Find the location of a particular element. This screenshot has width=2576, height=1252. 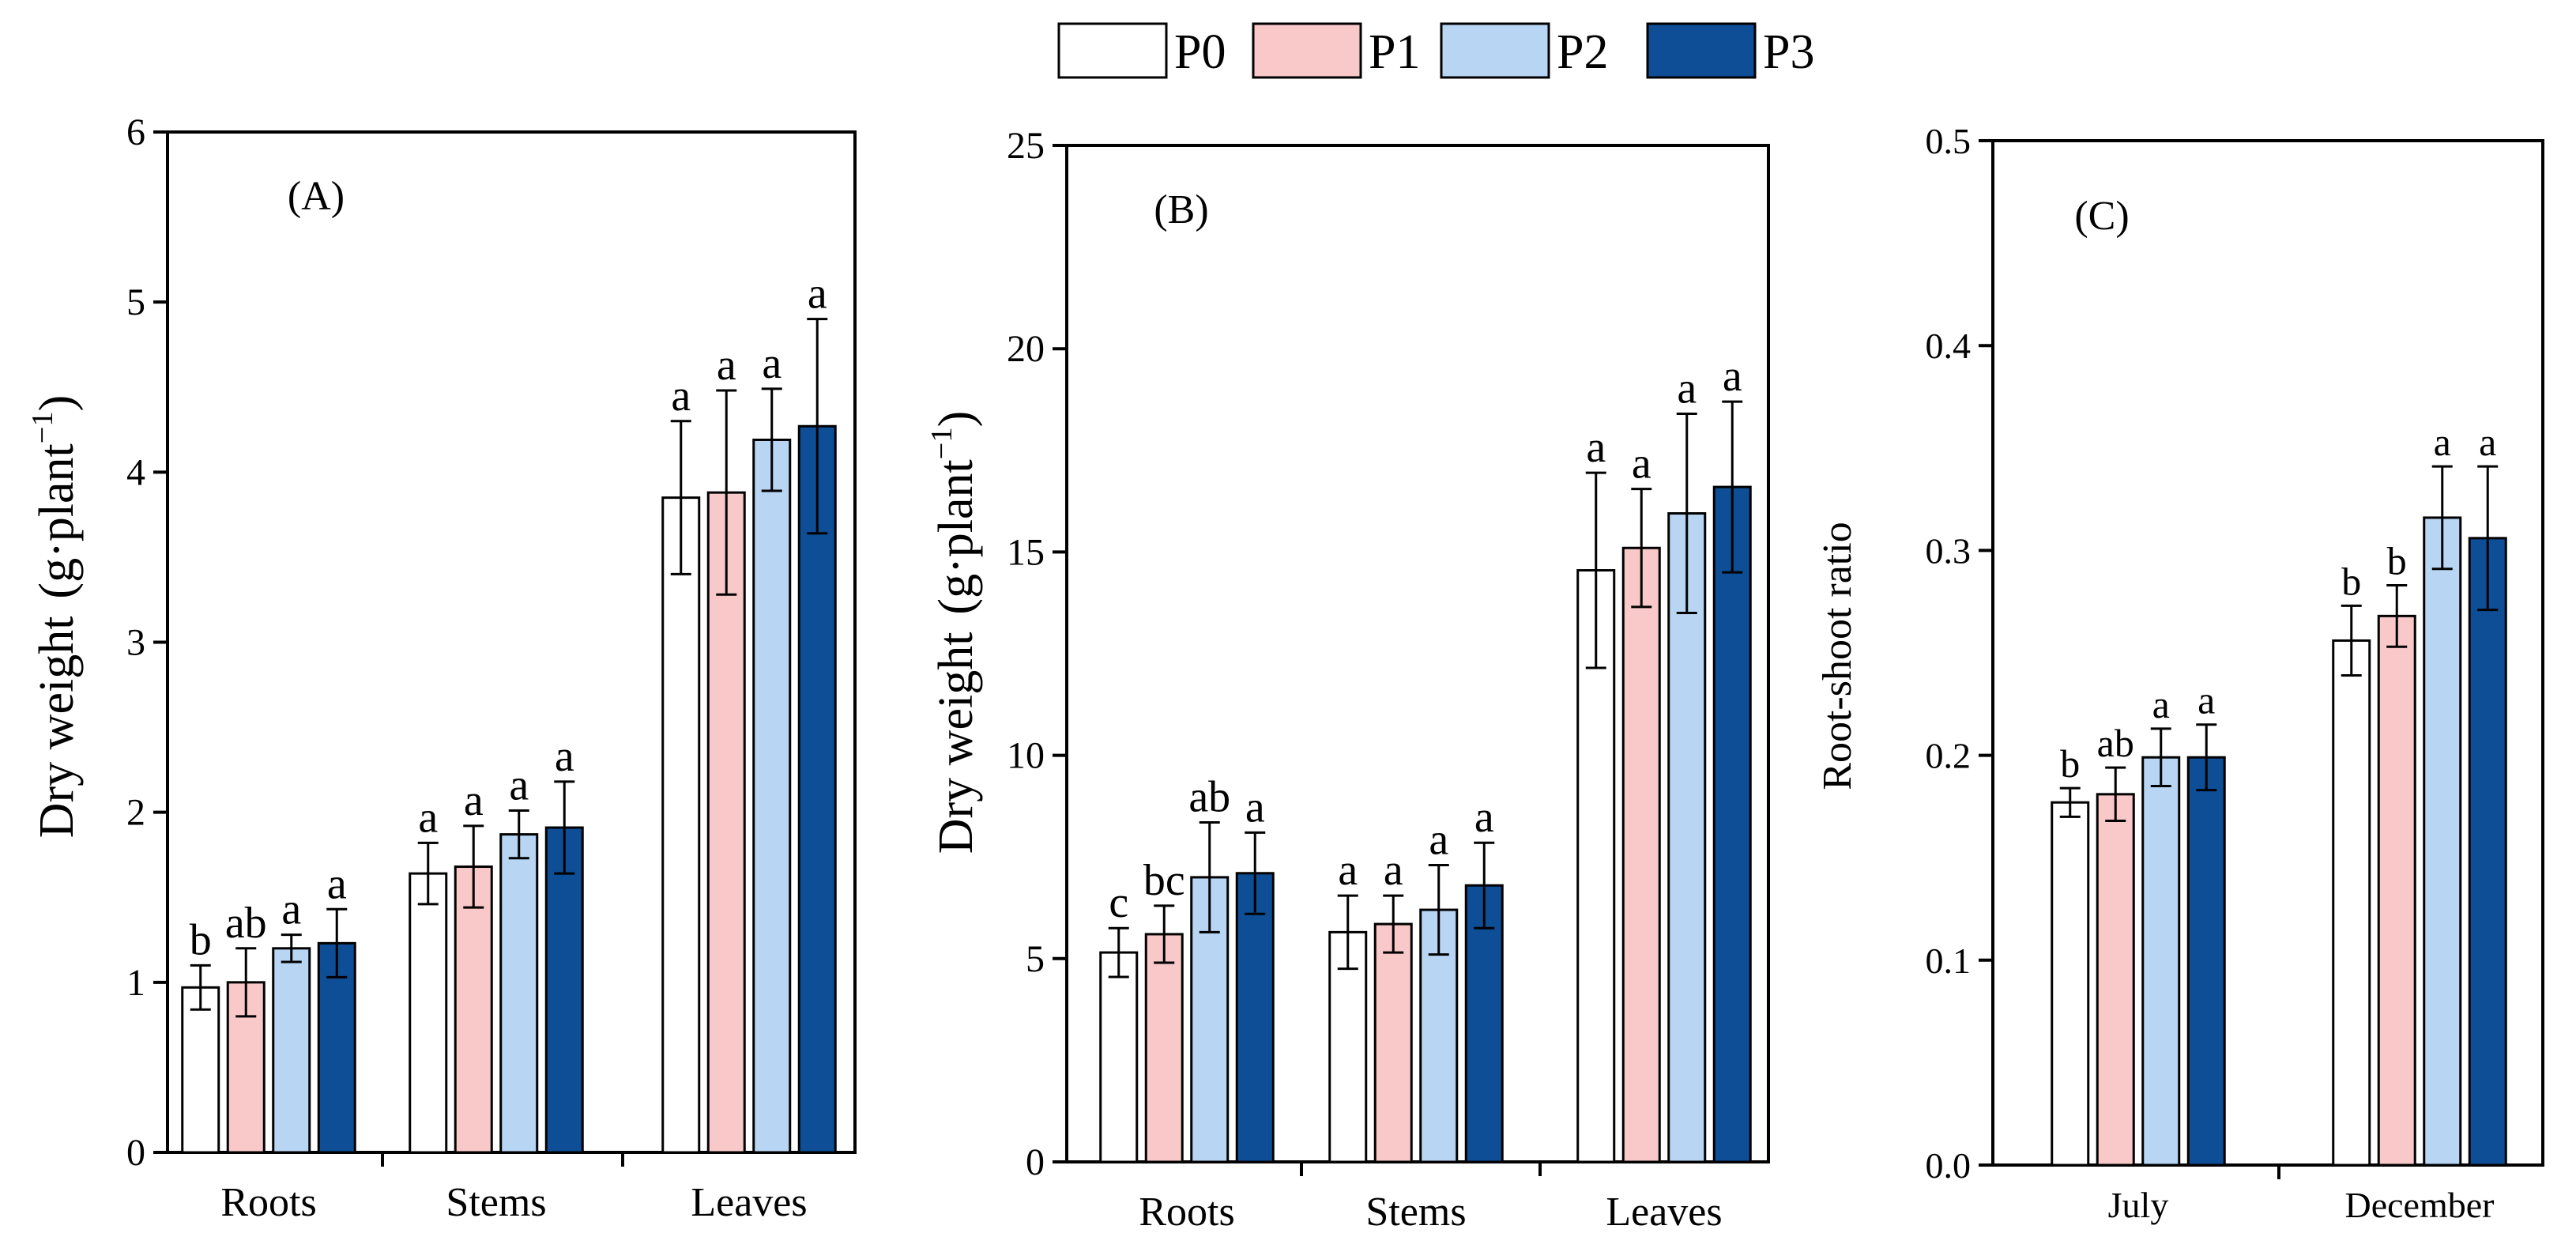

y-axis-title-main: Root-shoot ratio is located at coordinates (1837, 656).